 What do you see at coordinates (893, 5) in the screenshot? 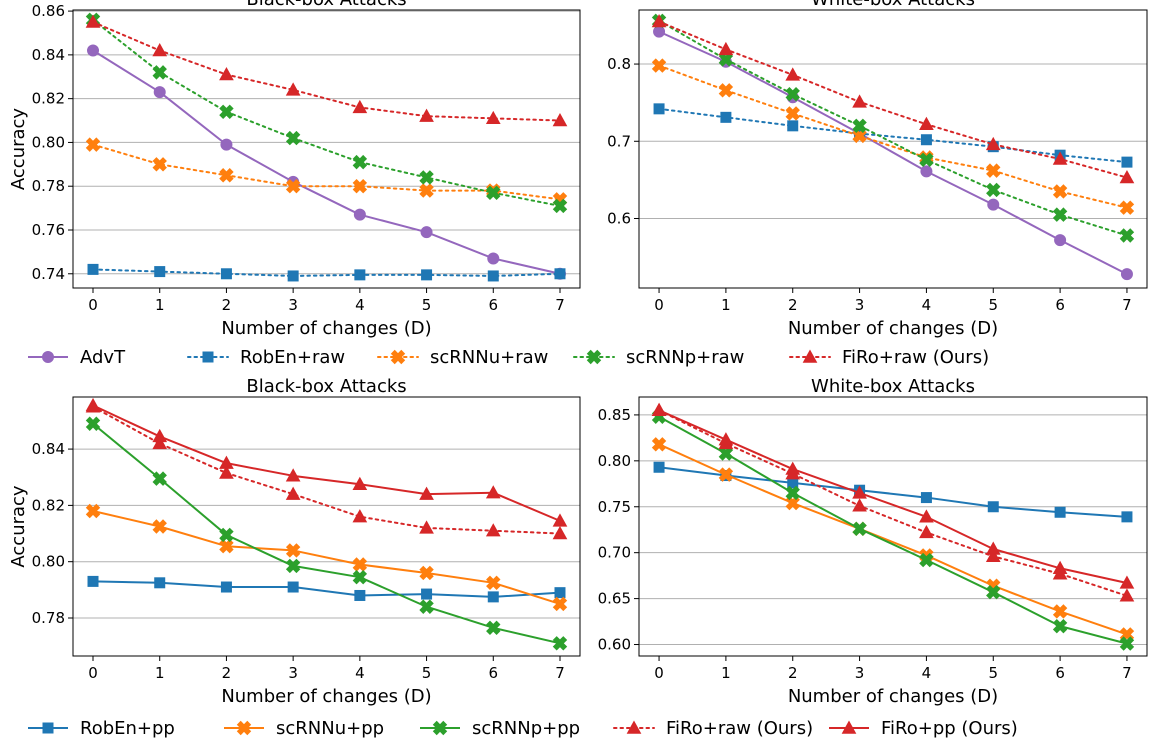
I see `chart-title: White-box Attacks` at bounding box center [893, 5].